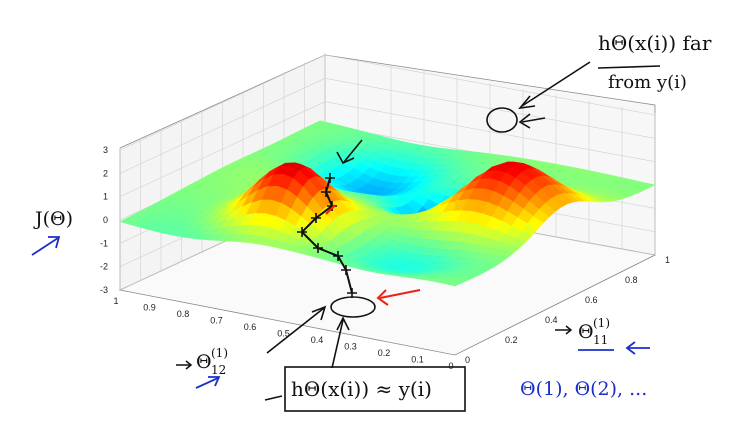 This screenshot has height=426, width=756. I want to click on arrow-top-left, so click(556, 84).